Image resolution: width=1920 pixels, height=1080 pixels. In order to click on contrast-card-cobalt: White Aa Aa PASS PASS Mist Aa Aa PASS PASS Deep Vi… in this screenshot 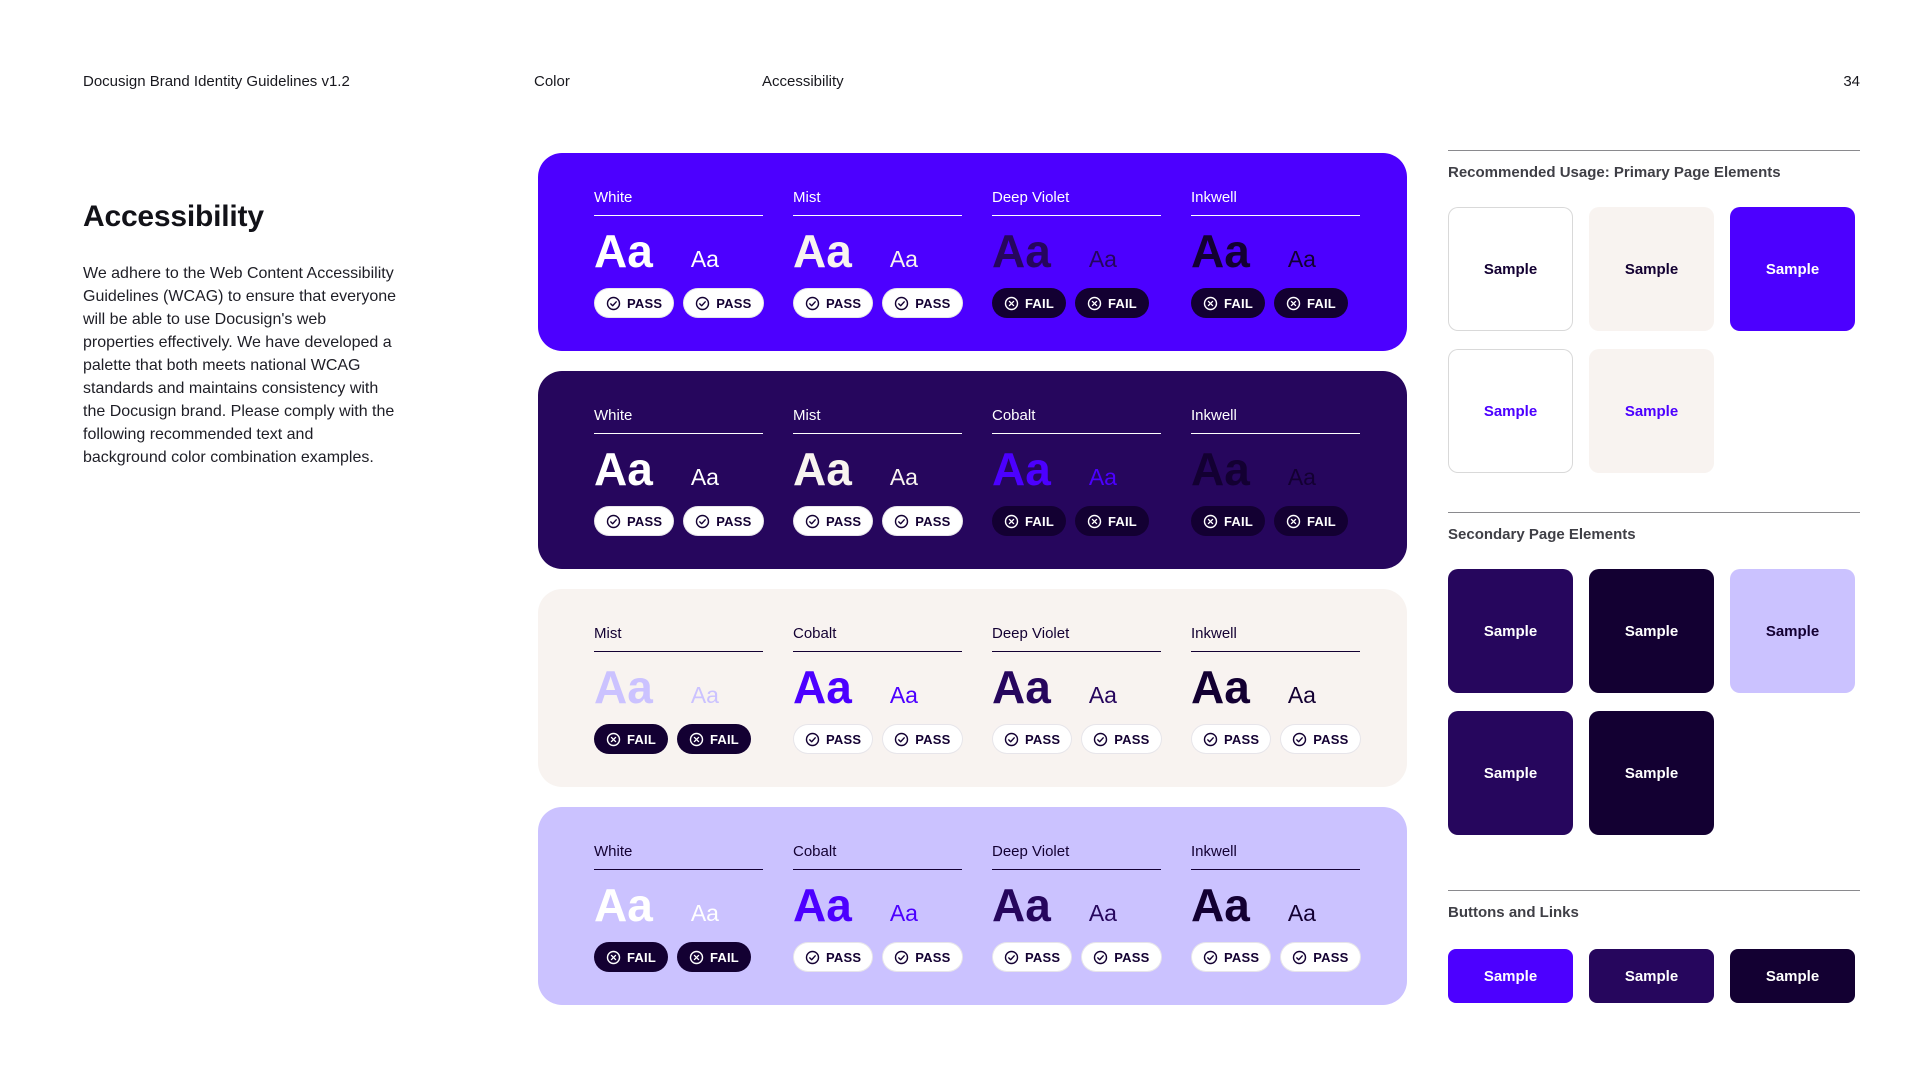, I will do `click(972, 252)`.